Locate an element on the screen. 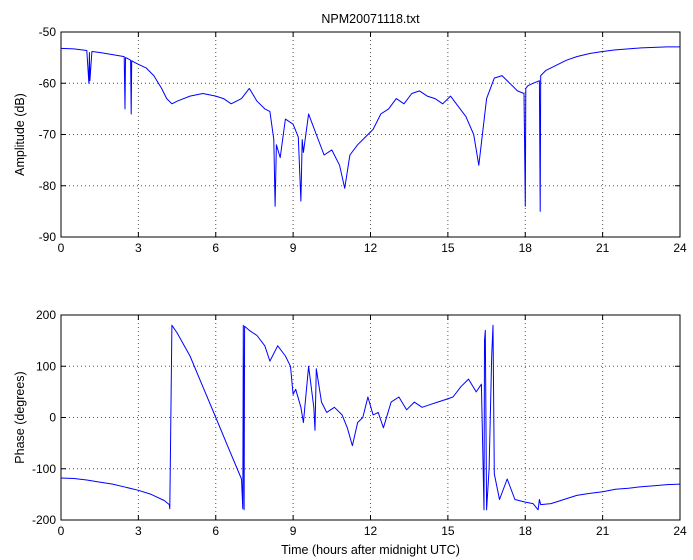 Image resolution: width=693 pixels, height=560 pixels. y-tick-label: 0 is located at coordinates (52, 418).